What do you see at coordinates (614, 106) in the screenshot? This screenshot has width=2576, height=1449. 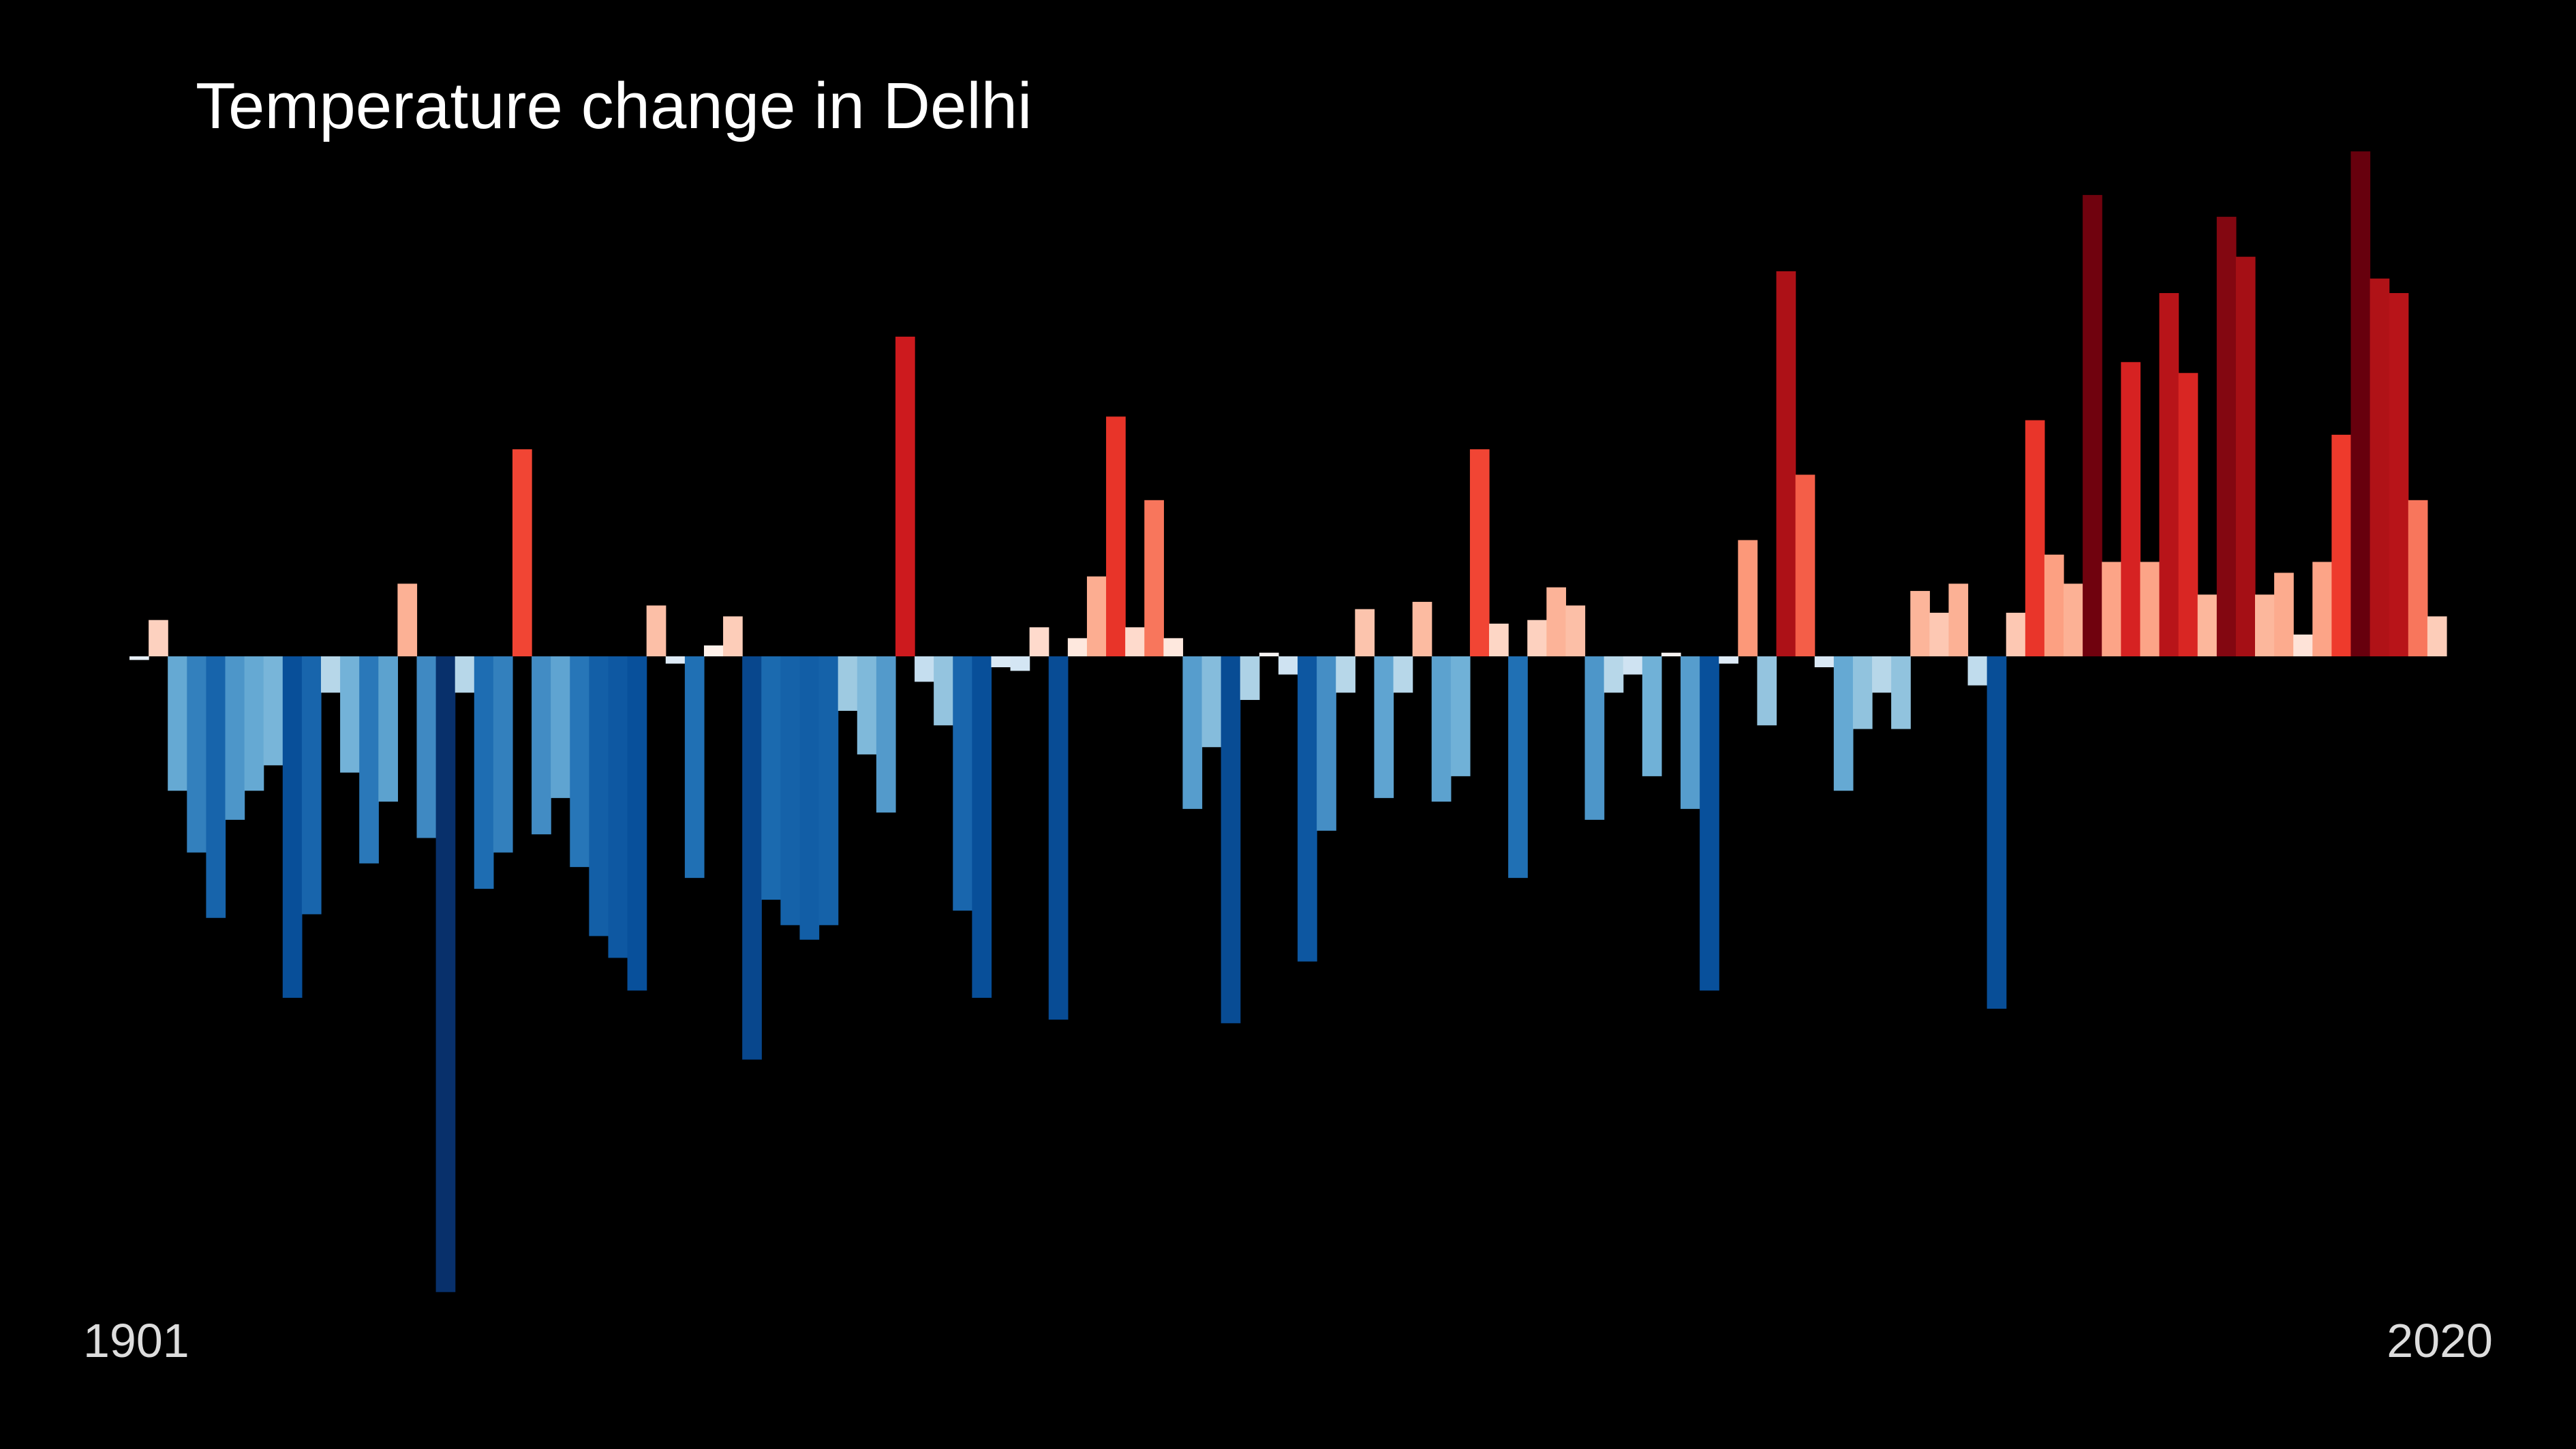 I see `chart-title: Temperature change in Delhi` at bounding box center [614, 106].